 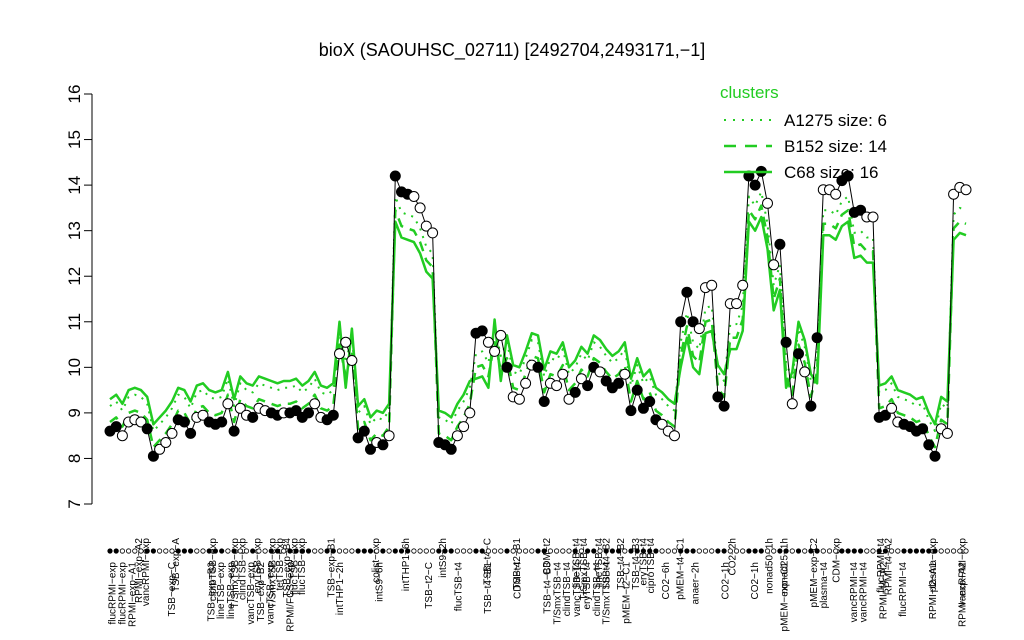 What do you see at coordinates (606, 564) in the screenshot?
I see `x-label-top-22: TSB−t4−B2` at bounding box center [606, 564].